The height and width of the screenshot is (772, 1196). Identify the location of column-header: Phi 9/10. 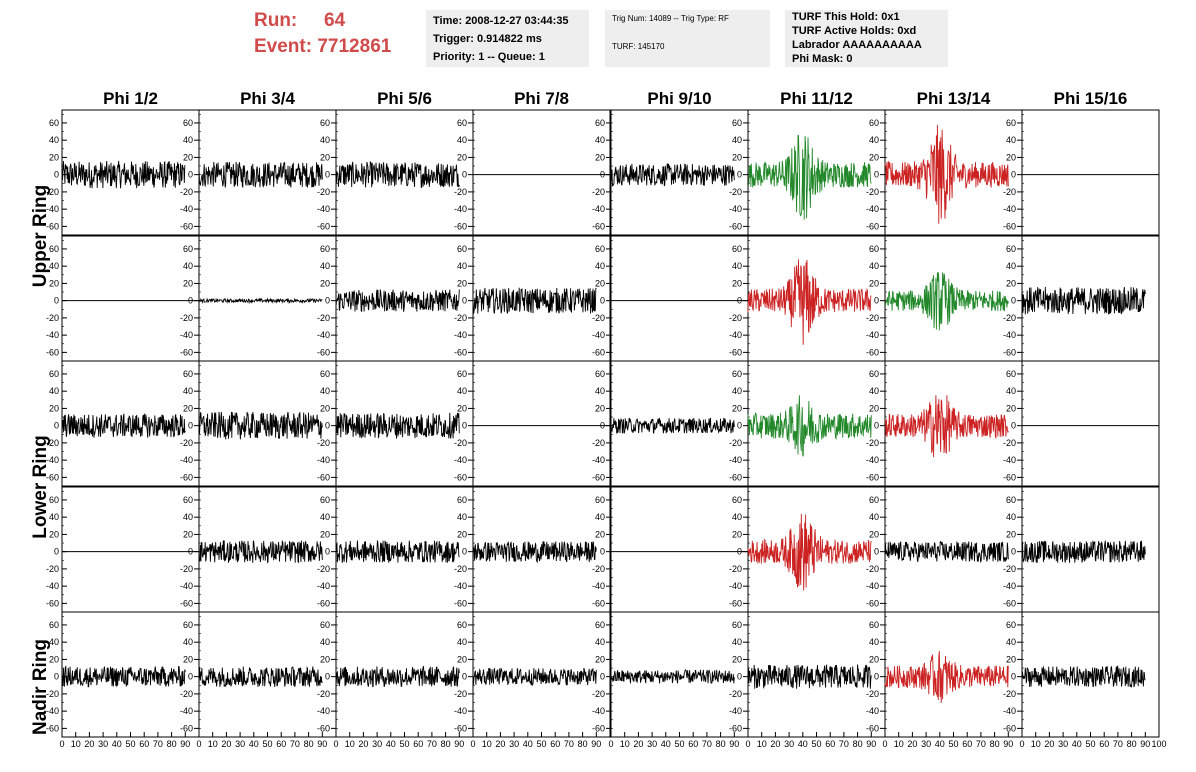
(679, 98).